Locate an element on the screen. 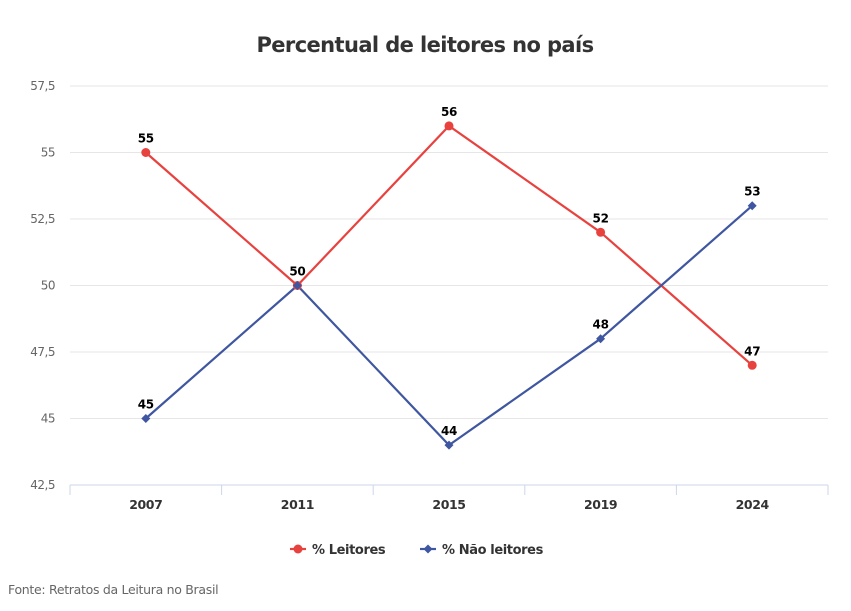 This screenshot has height=611, width=851. data-label: 55 is located at coordinates (146, 139).